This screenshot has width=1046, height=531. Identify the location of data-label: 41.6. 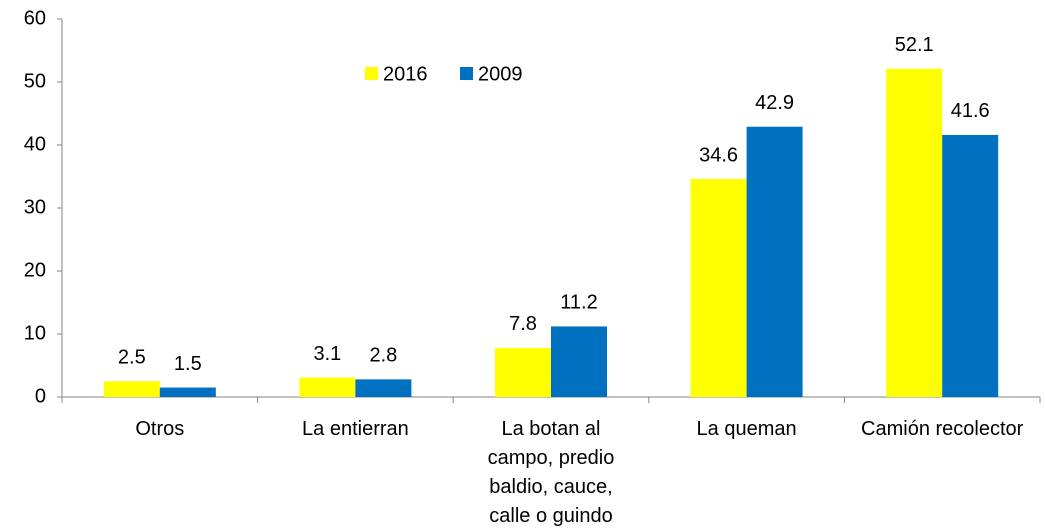
(970, 111).